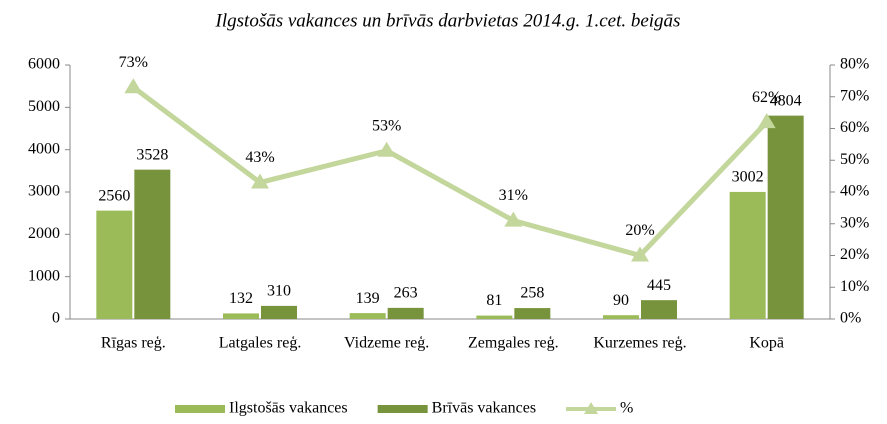  Describe the element at coordinates (259, 157) in the screenshot. I see `line-label: 43%` at that location.